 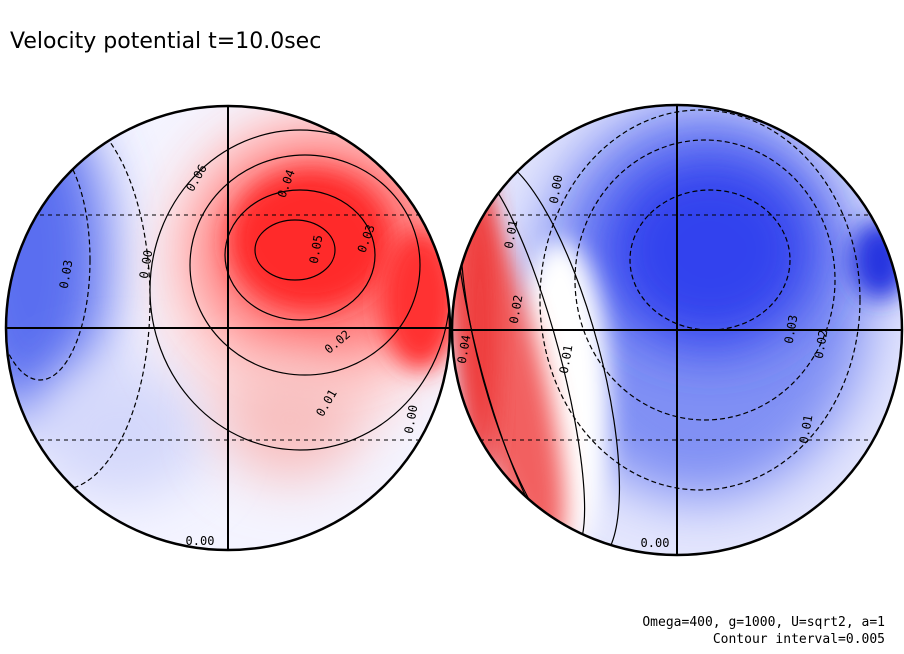 What do you see at coordinates (763, 622) in the screenshot?
I see `footer-line: Omega=400, g=1000, U=sqrt2, a=1` at bounding box center [763, 622].